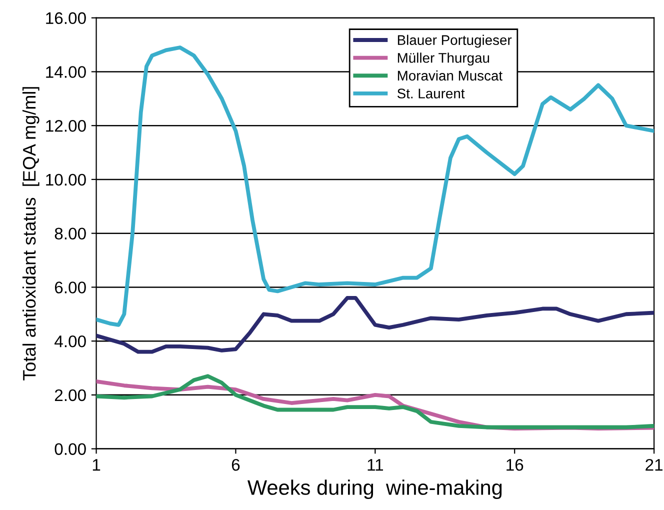 The image size is (664, 510). I want to click on legend-label: Blauer Portugieser, so click(455, 41).